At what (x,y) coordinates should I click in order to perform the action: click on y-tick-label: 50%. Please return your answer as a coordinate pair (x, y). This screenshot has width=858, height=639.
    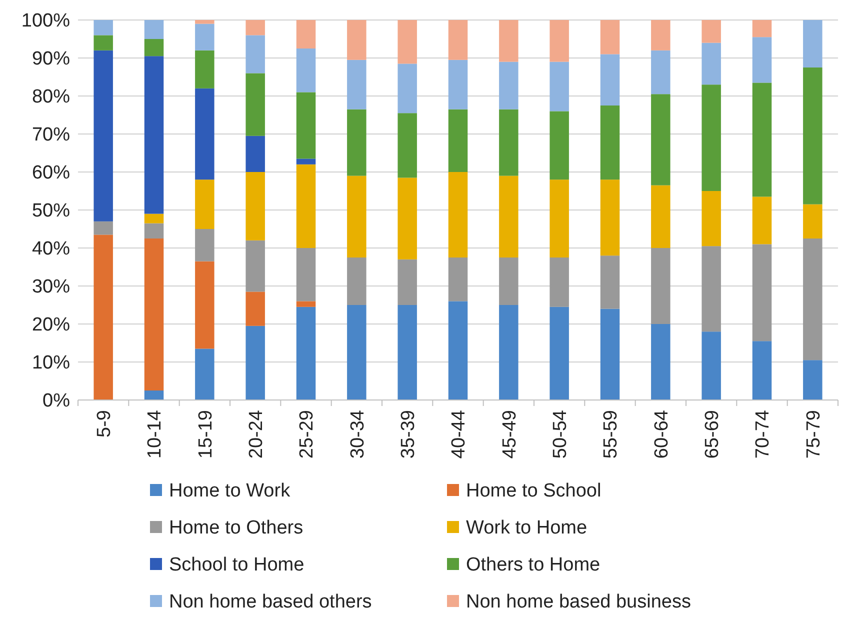
    Looking at the image, I should click on (51, 211).